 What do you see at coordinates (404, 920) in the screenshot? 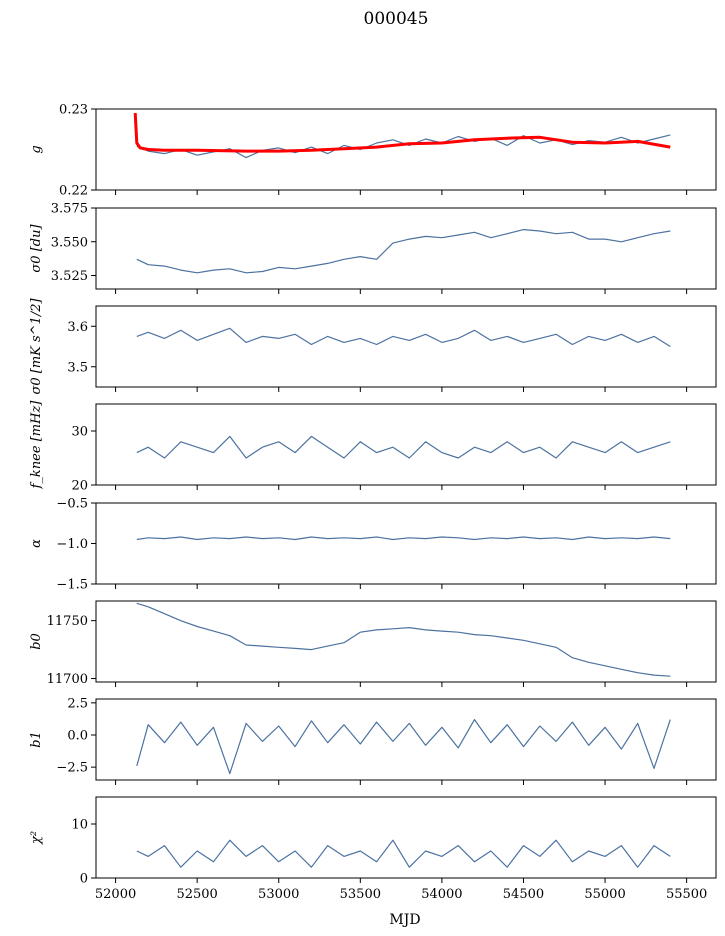
I see `x-axis-label: MJD` at bounding box center [404, 920].